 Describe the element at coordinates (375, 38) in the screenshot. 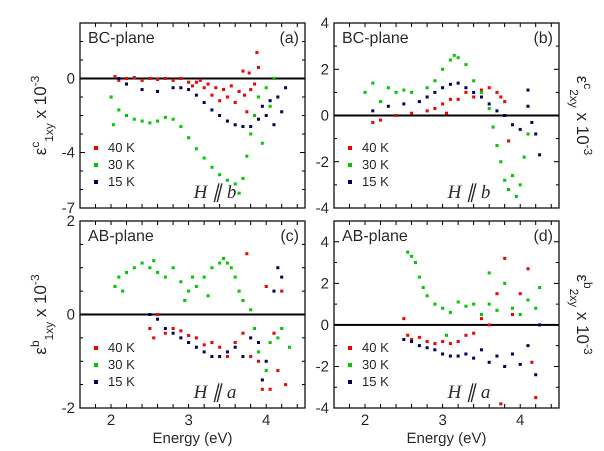

I see `annotation: BC-plane` at that location.